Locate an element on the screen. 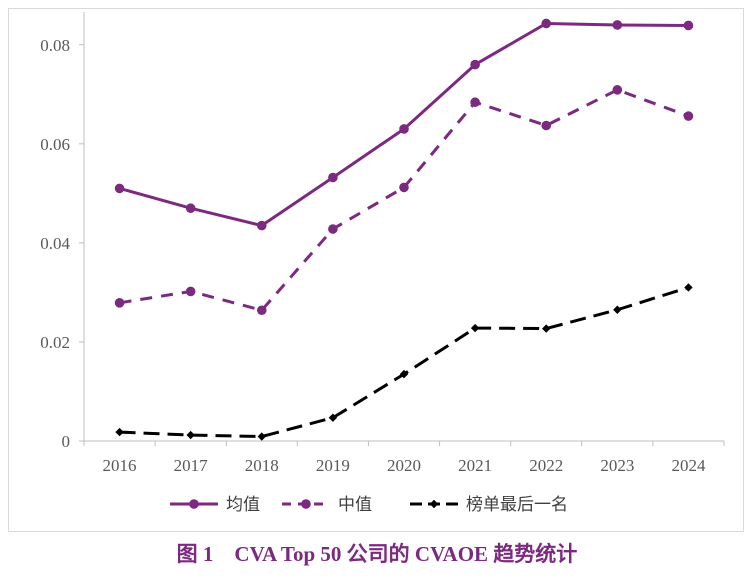 This screenshot has width=754, height=583. x-tick-label: 2024 is located at coordinates (688, 465).